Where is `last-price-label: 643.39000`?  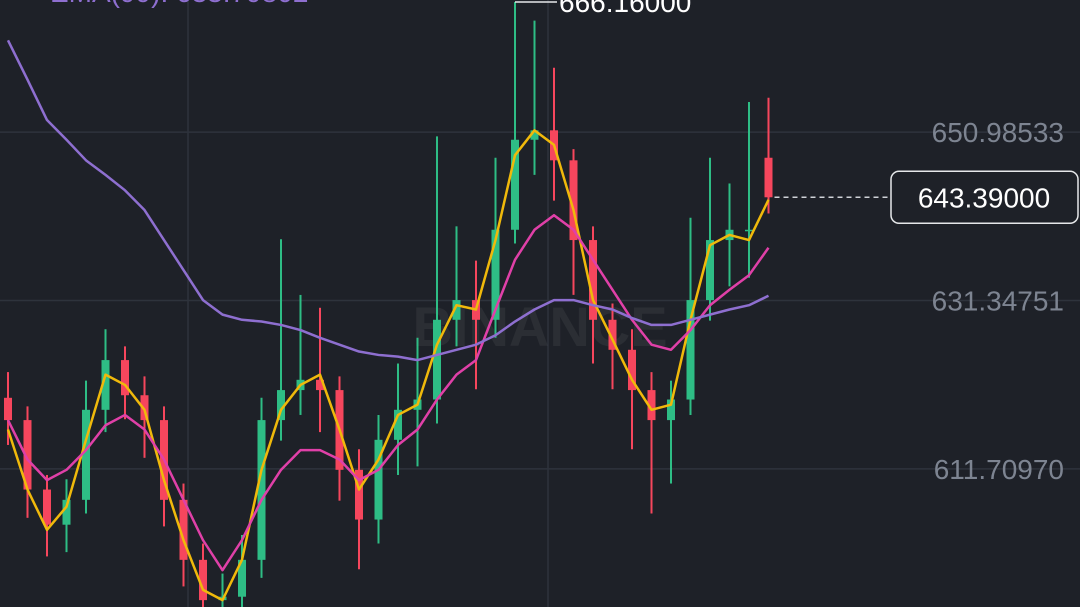
last-price-label: 643.39000 is located at coordinates (984, 197).